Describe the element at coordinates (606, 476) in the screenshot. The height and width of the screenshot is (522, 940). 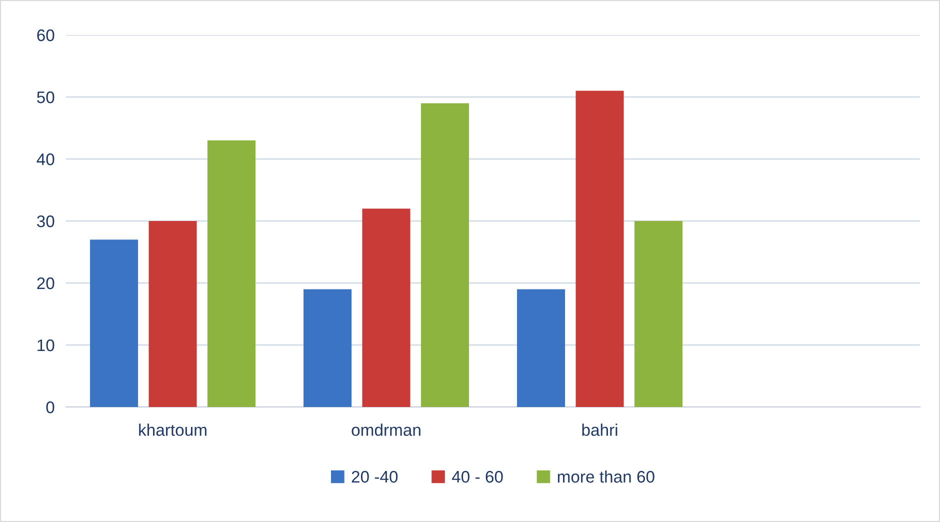
I see `legend-label: more than 60` at that location.